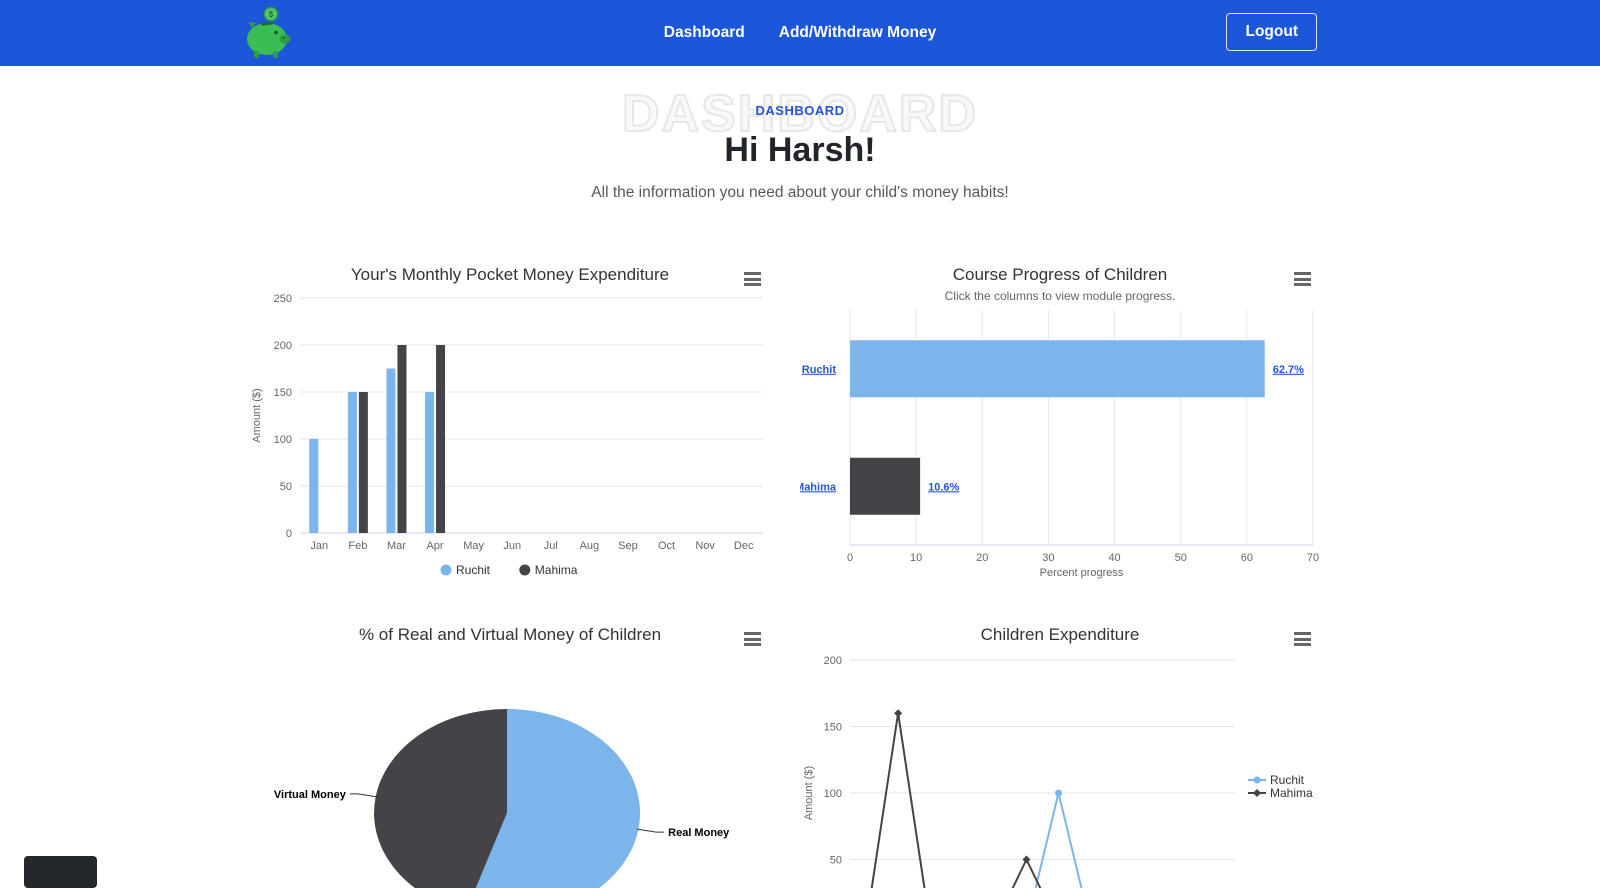  Describe the element at coordinates (441, 439) in the screenshot. I see `bar-mahima-apr` at that location.